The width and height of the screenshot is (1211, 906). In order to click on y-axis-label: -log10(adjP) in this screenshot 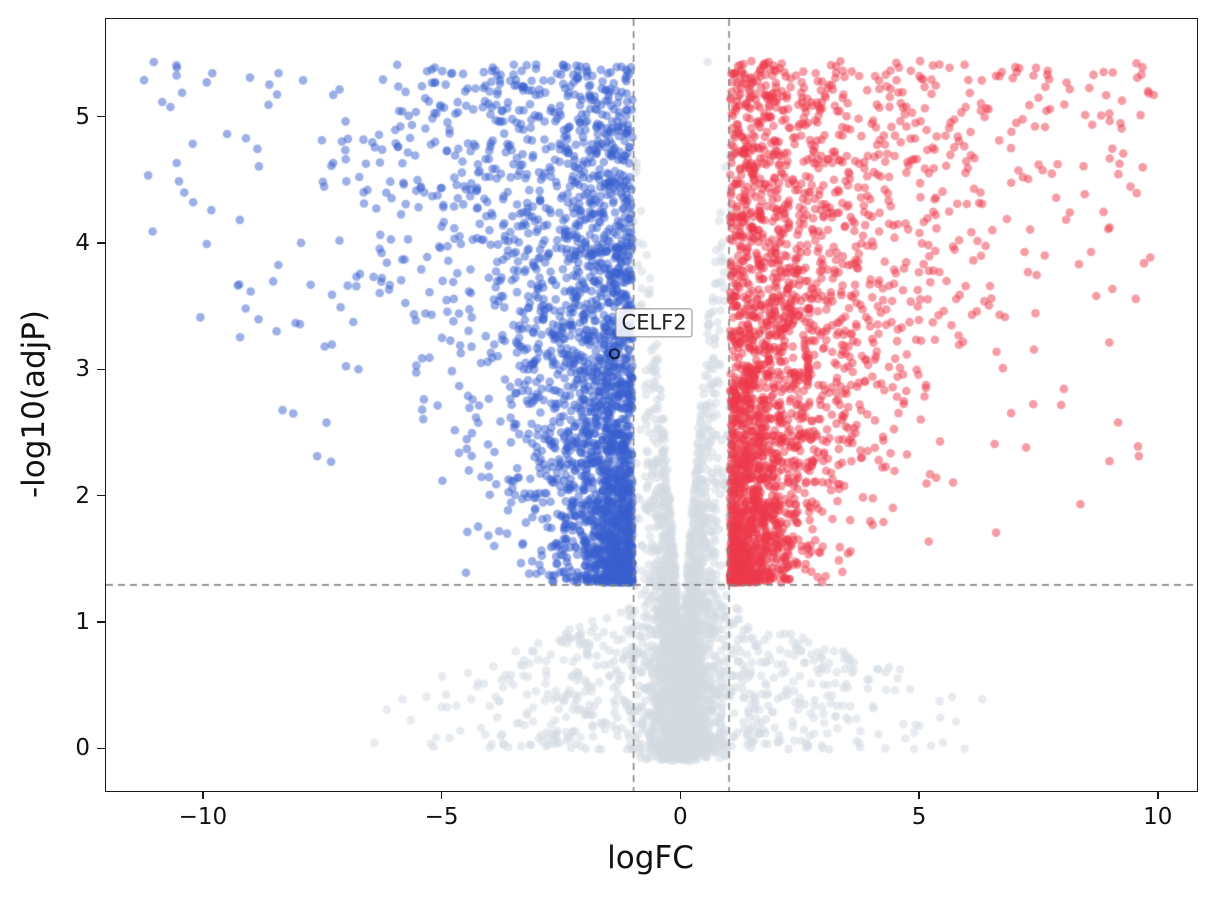, I will do `click(34, 404)`.